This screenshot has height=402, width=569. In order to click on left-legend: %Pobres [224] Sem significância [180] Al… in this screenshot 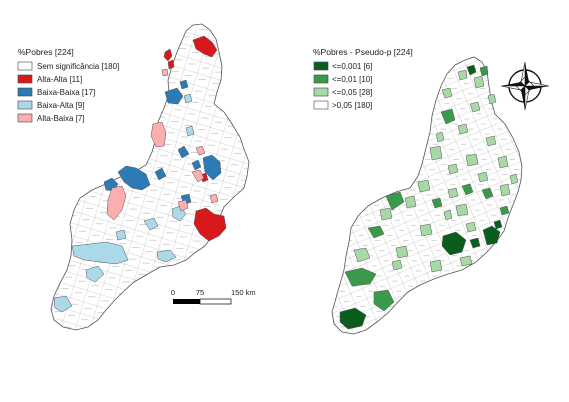, I will do `click(68, 85)`.